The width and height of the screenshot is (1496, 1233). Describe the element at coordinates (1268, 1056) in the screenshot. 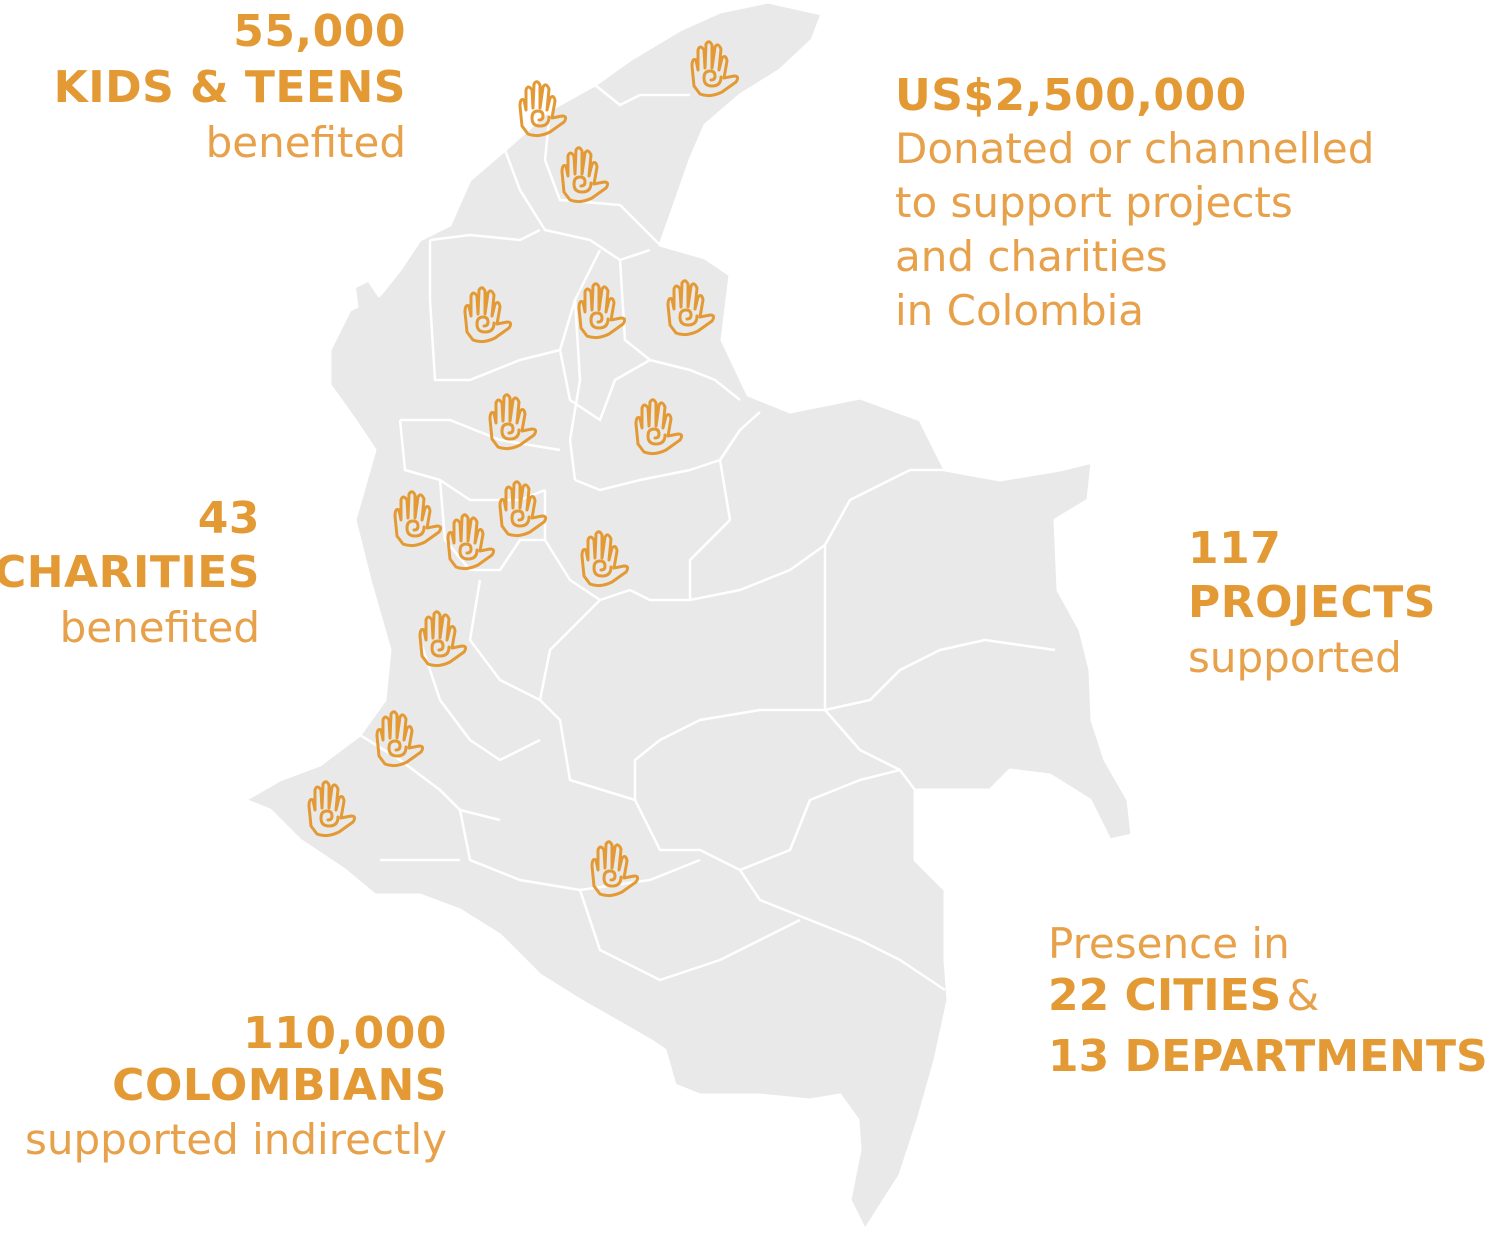

I see `presence-departments: 13 DEPARTMENTS` at that location.